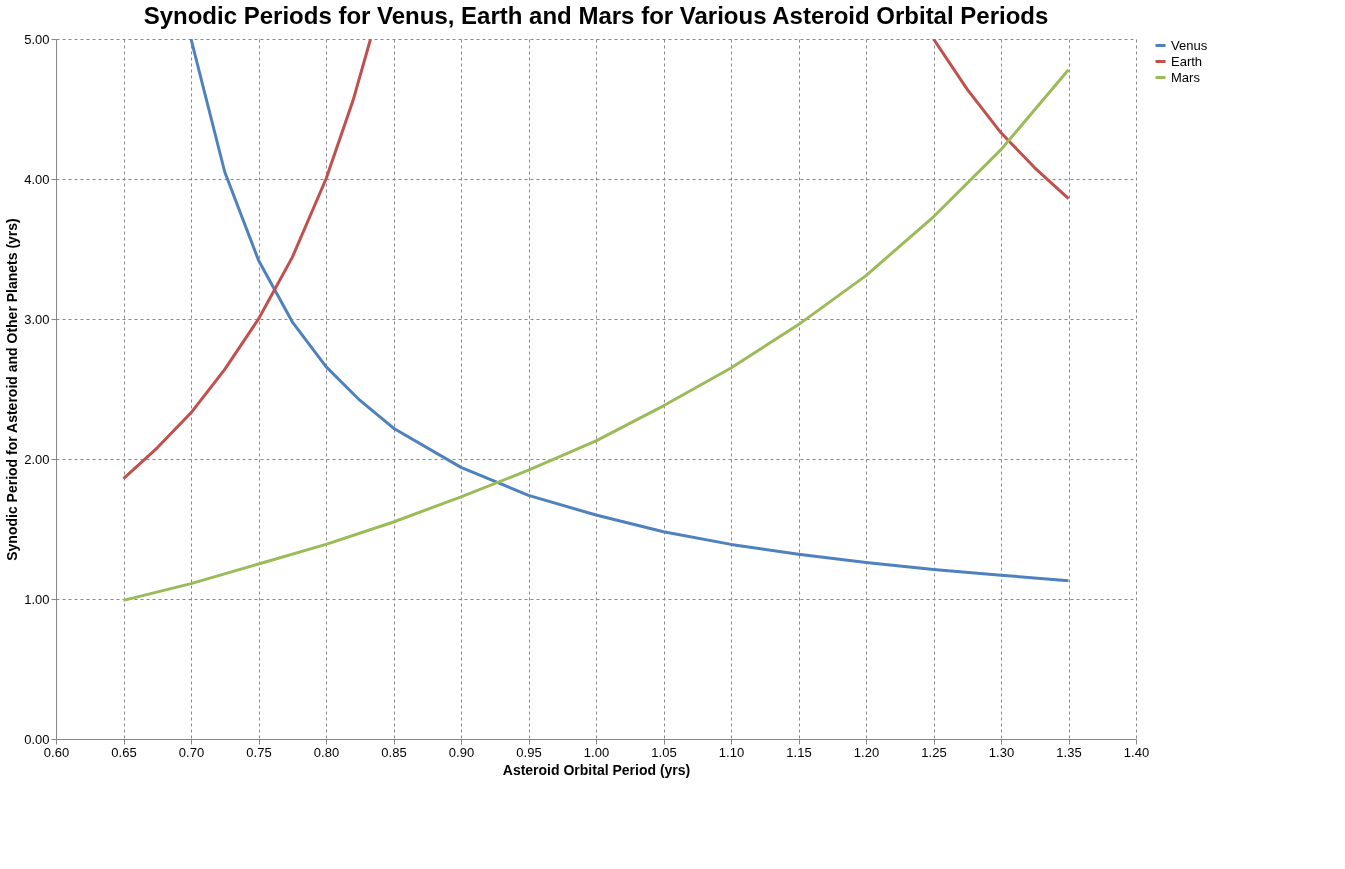  What do you see at coordinates (664, 752) in the screenshot?
I see `x-tick-label: 1.05` at bounding box center [664, 752].